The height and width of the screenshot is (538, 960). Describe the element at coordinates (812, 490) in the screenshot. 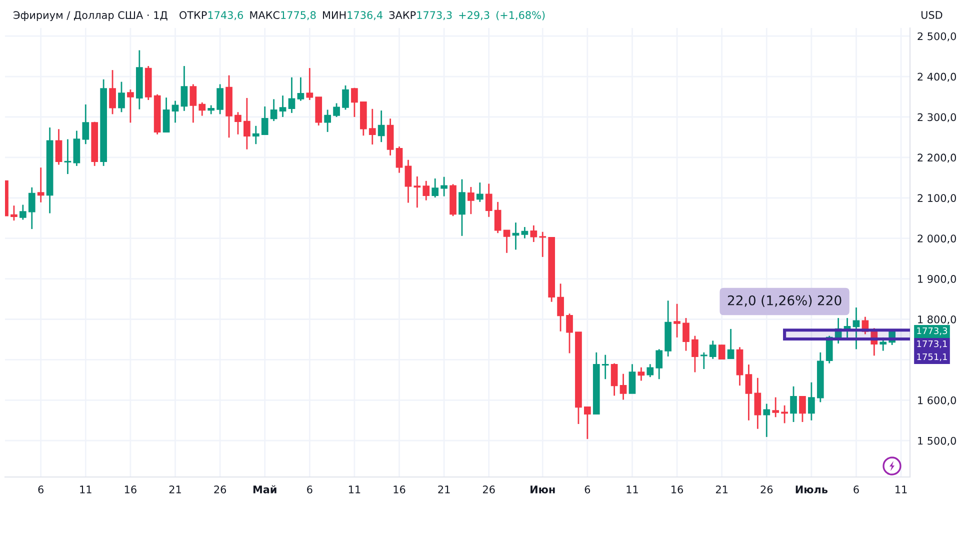

I see `x-tick-label: Июль` at that location.